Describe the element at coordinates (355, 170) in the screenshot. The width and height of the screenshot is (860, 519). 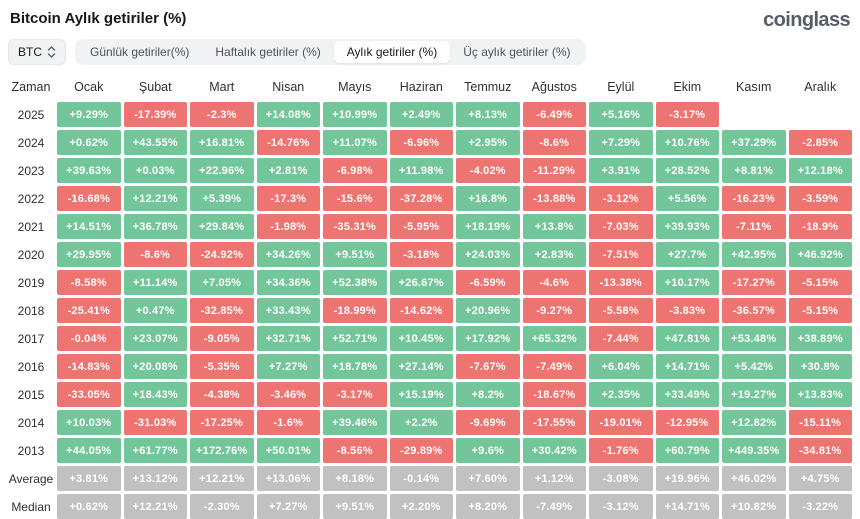
I see `return-cell: -6.98%` at that location.